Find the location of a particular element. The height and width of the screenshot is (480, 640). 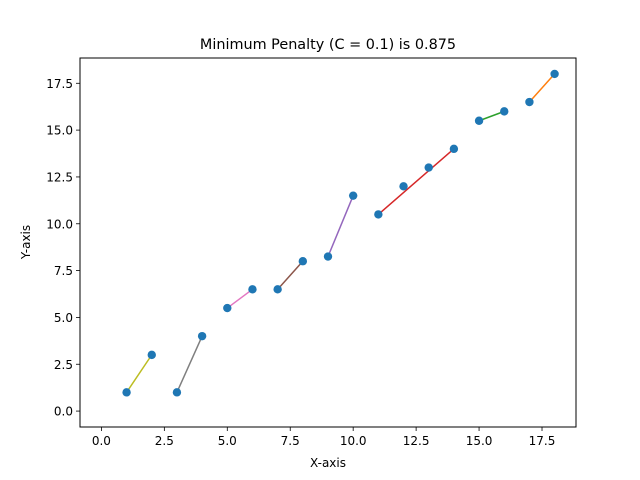

x-tick-label: 7.5 is located at coordinates (290, 441).